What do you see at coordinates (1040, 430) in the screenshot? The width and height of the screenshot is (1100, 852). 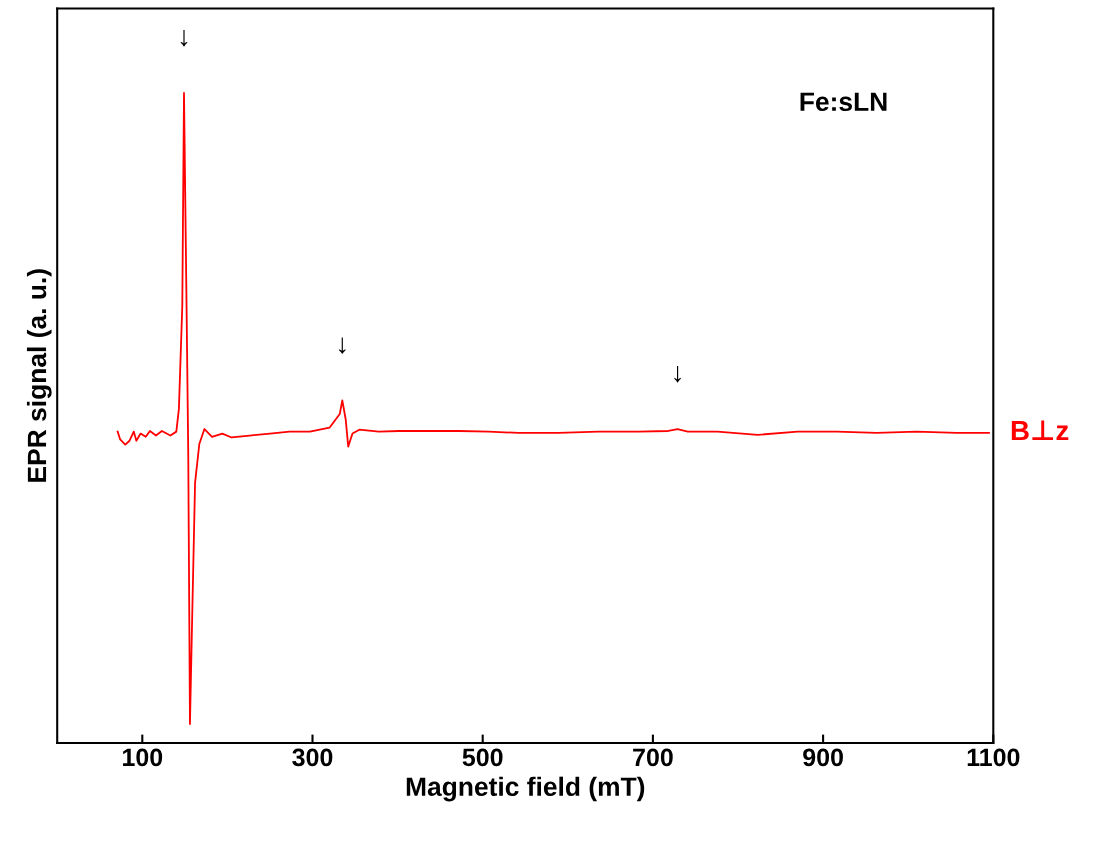 I see `series-label: B⊥z` at bounding box center [1040, 430].